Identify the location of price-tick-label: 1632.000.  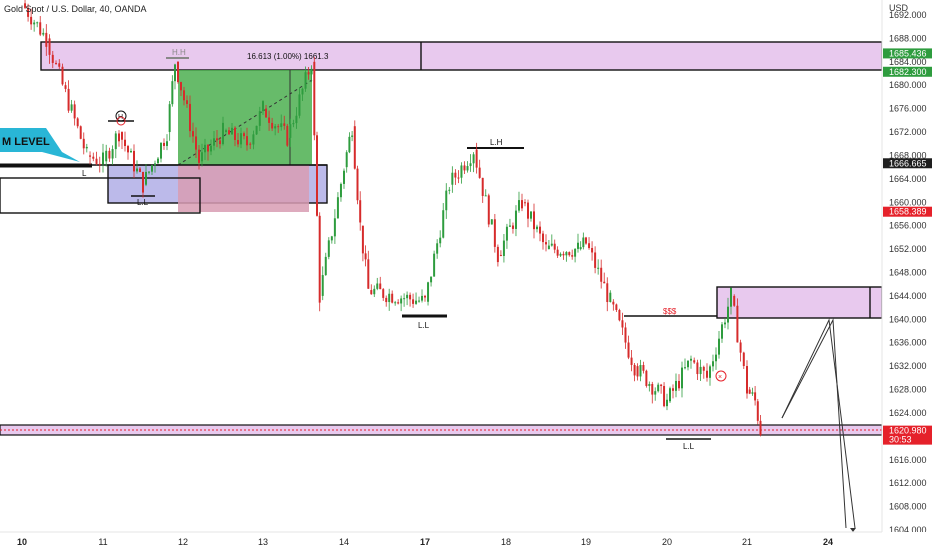
(908, 366).